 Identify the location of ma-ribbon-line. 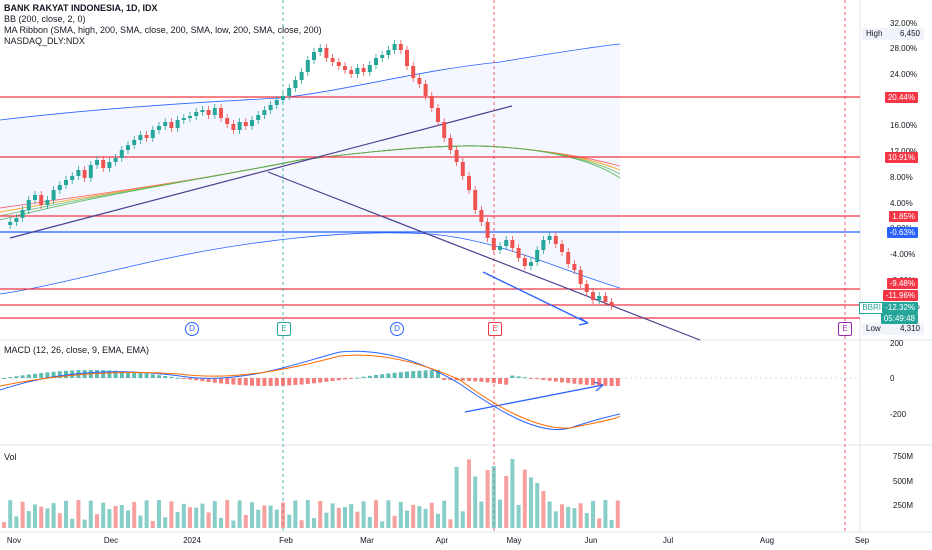
(310, 183).